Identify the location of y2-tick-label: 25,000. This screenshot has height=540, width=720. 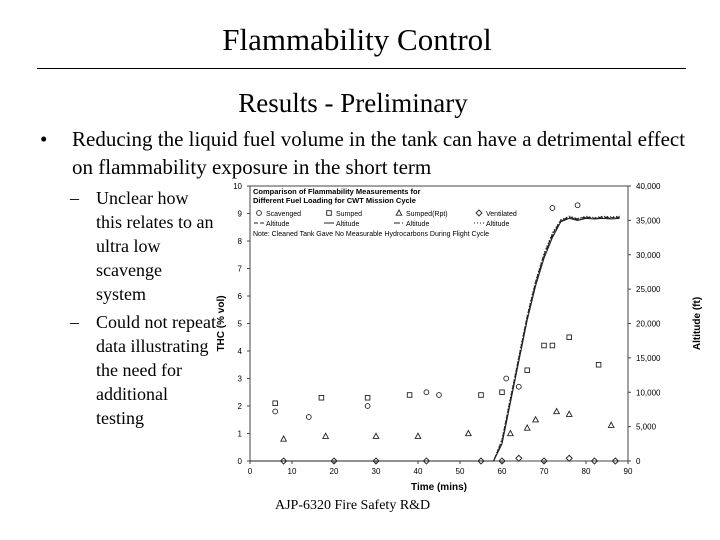
(648, 289).